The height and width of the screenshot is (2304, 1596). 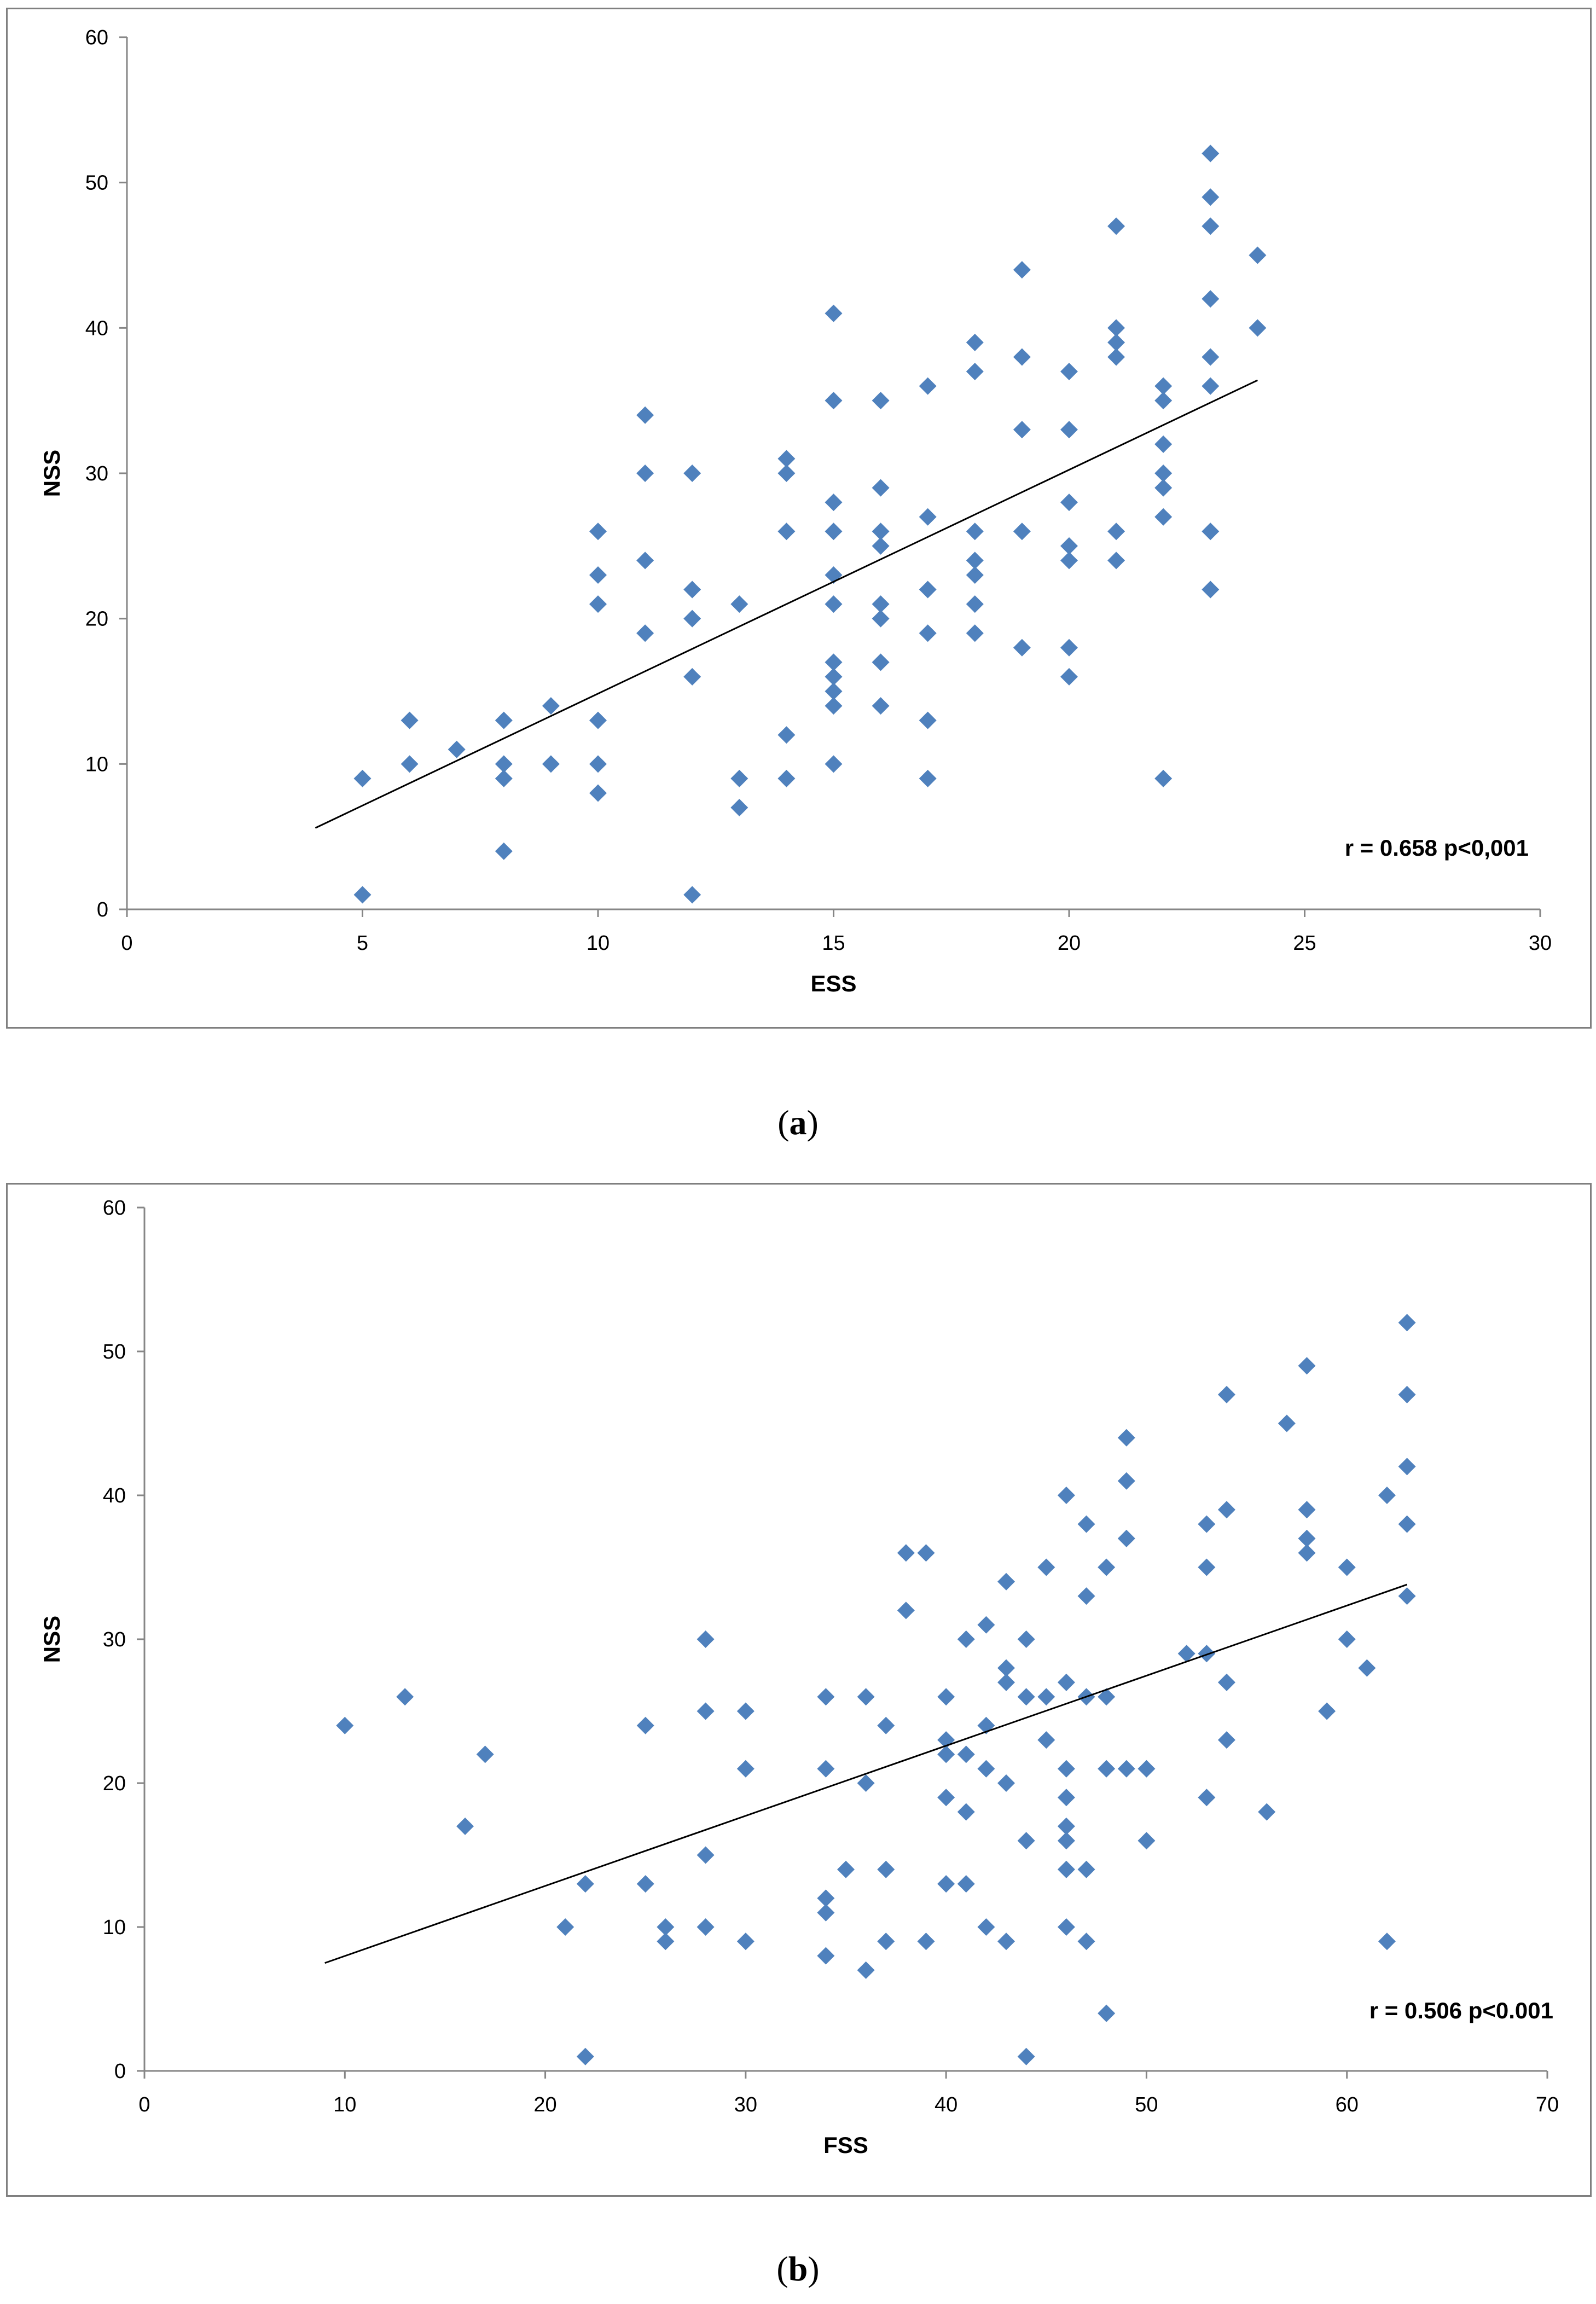 I want to click on x-tick-label: 70, so click(x=1547, y=2105).